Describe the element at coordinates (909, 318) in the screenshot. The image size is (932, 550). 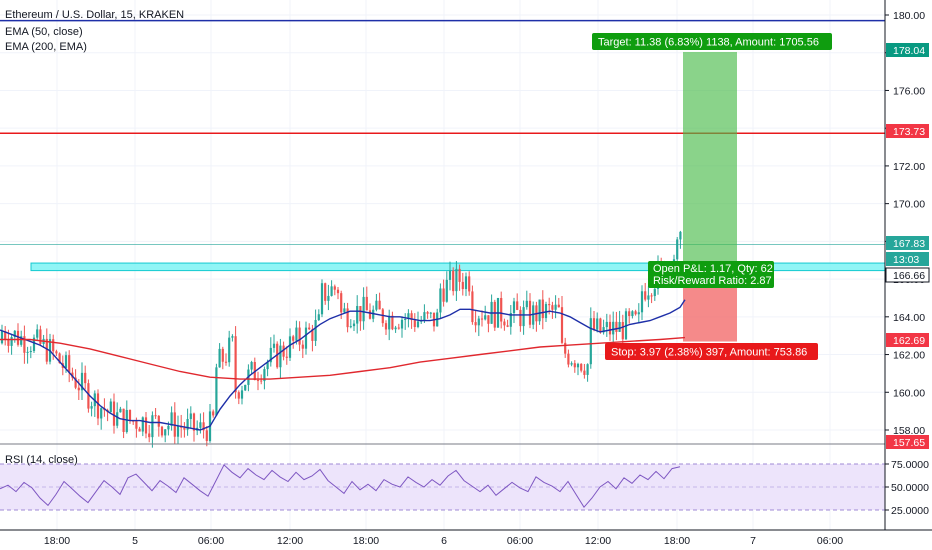
I see `price-tick-8: 164.00` at that location.